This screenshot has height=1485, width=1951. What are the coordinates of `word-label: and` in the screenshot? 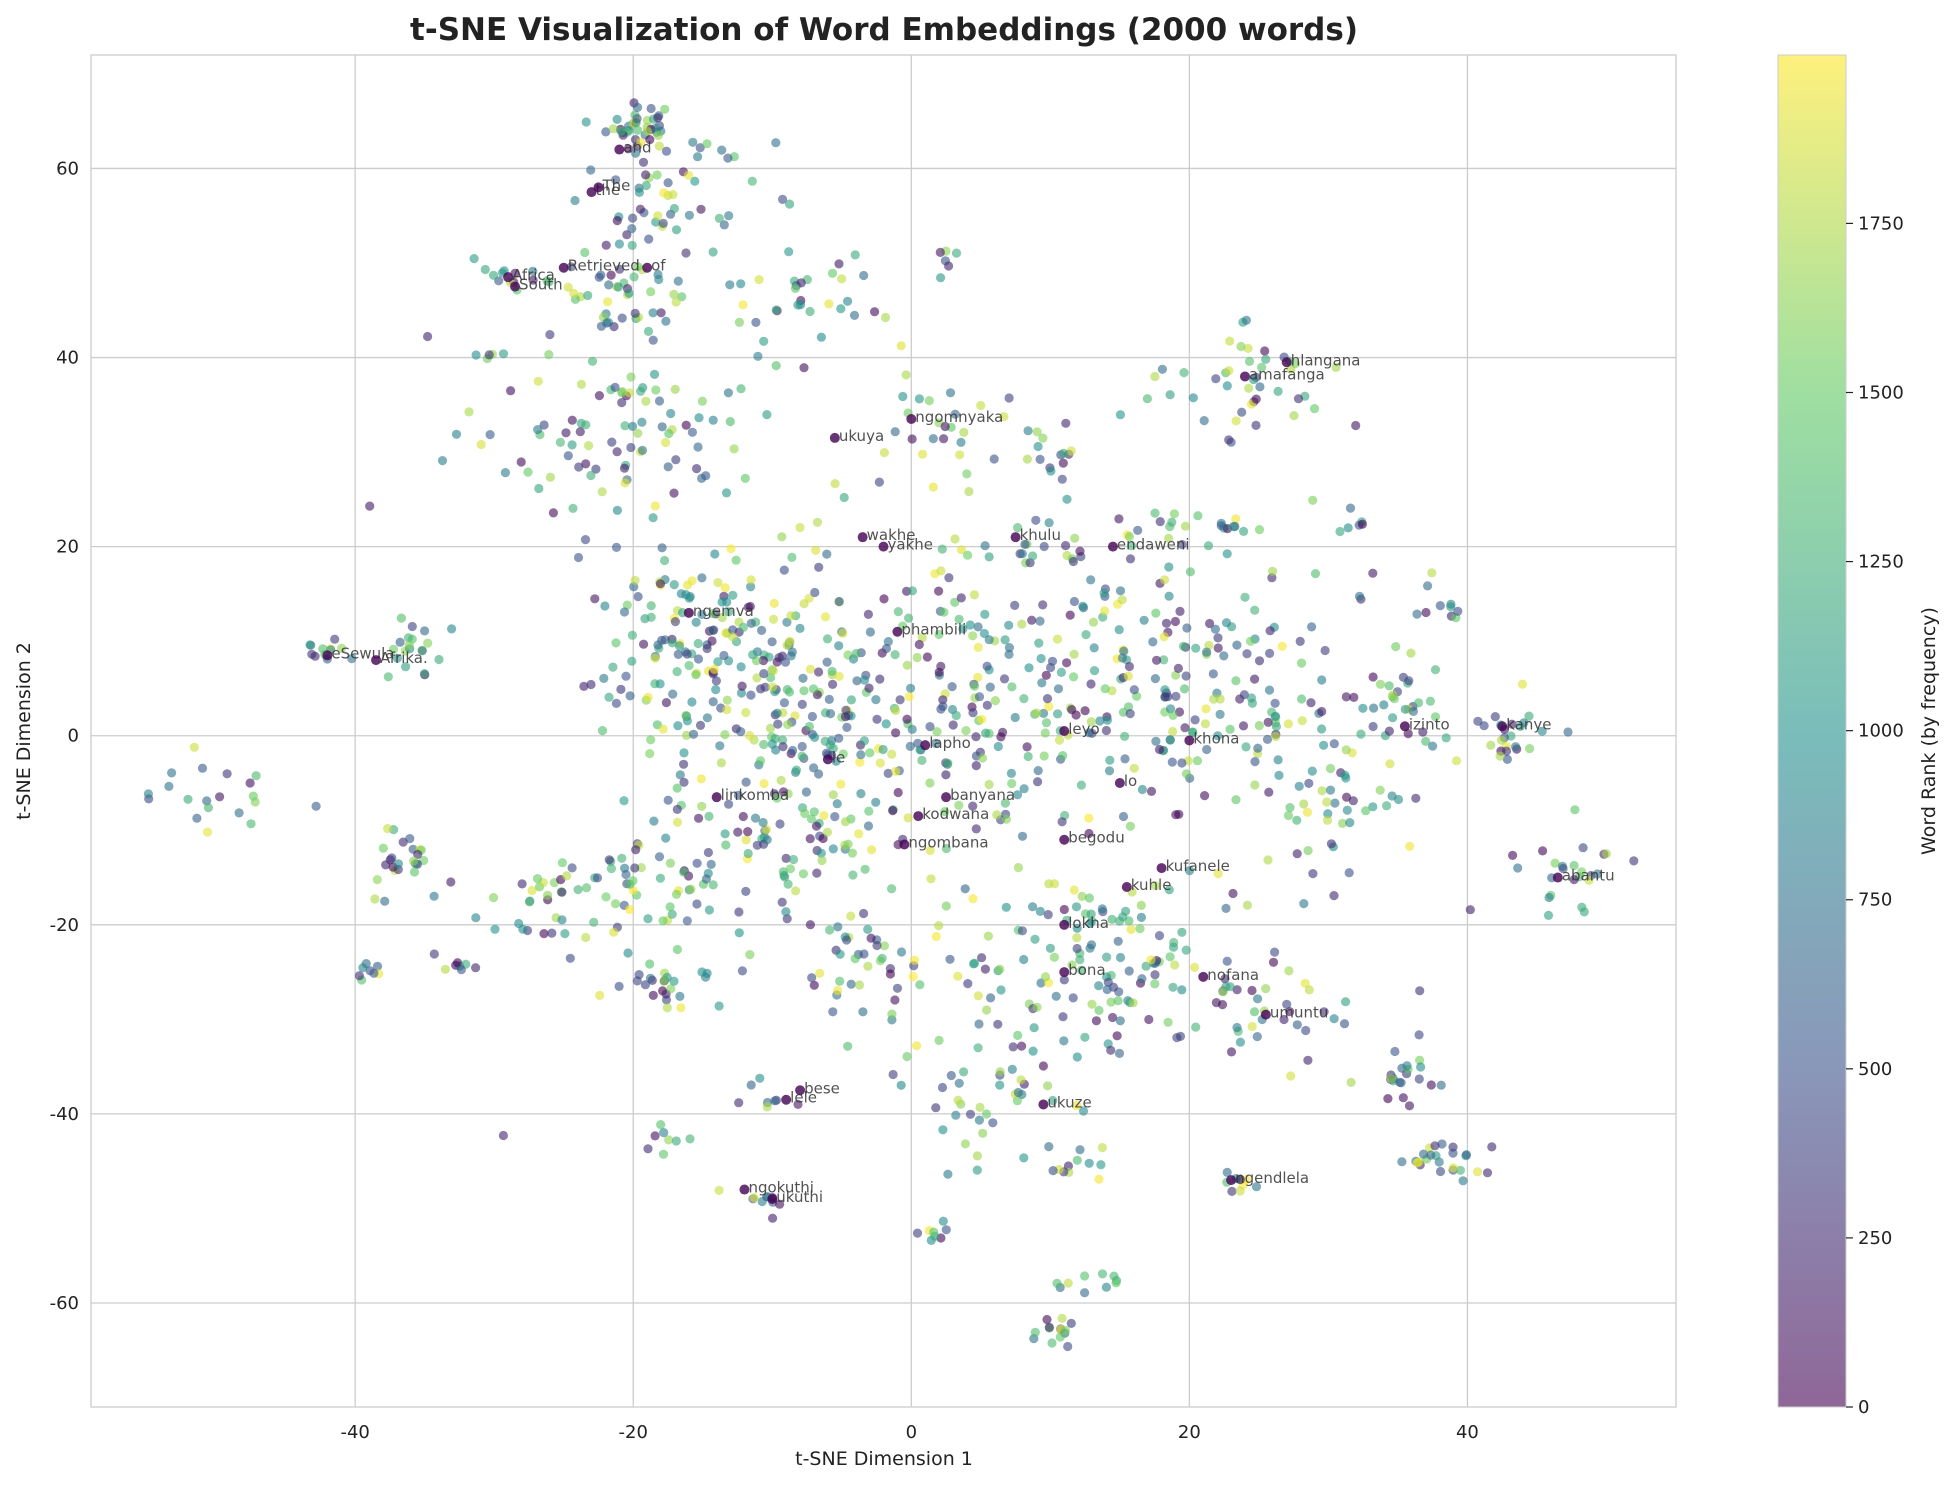 It's located at (637, 148).